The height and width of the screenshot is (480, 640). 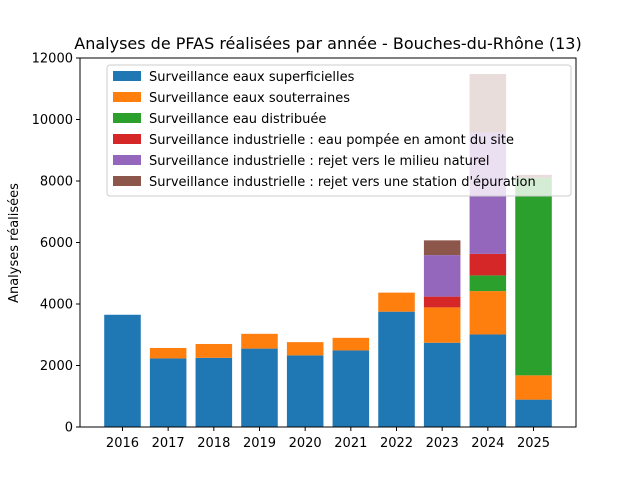 What do you see at coordinates (14, 243) in the screenshot?
I see `y-axis-label: Analyses réalisées` at bounding box center [14, 243].